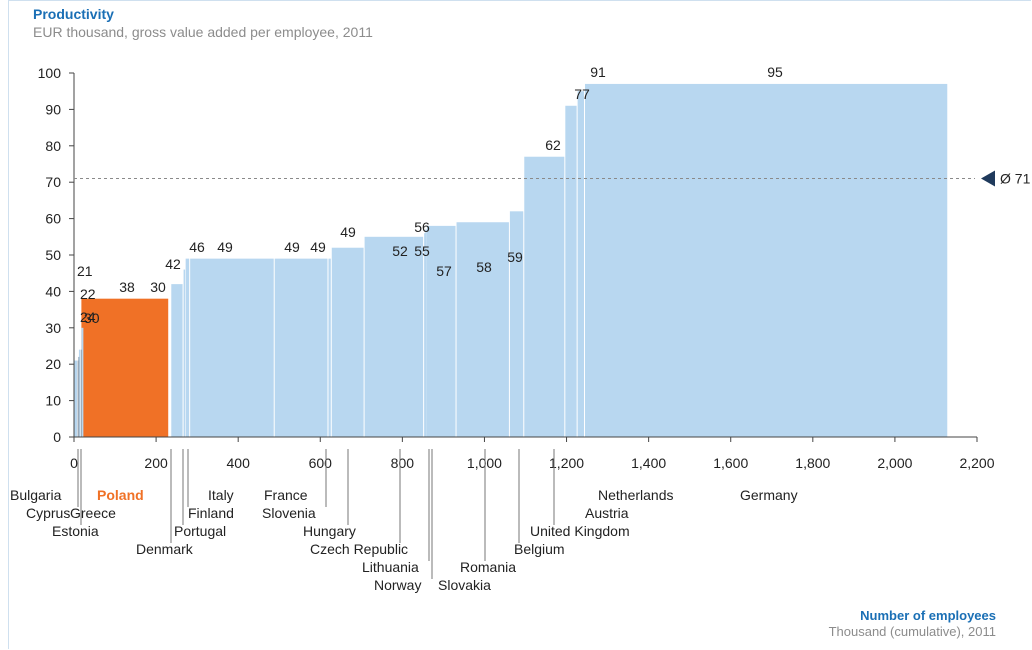 The width and height of the screenshot is (1032, 650). What do you see at coordinates (894, 463) in the screenshot?
I see `x-tick-label: 2,000` at bounding box center [894, 463].